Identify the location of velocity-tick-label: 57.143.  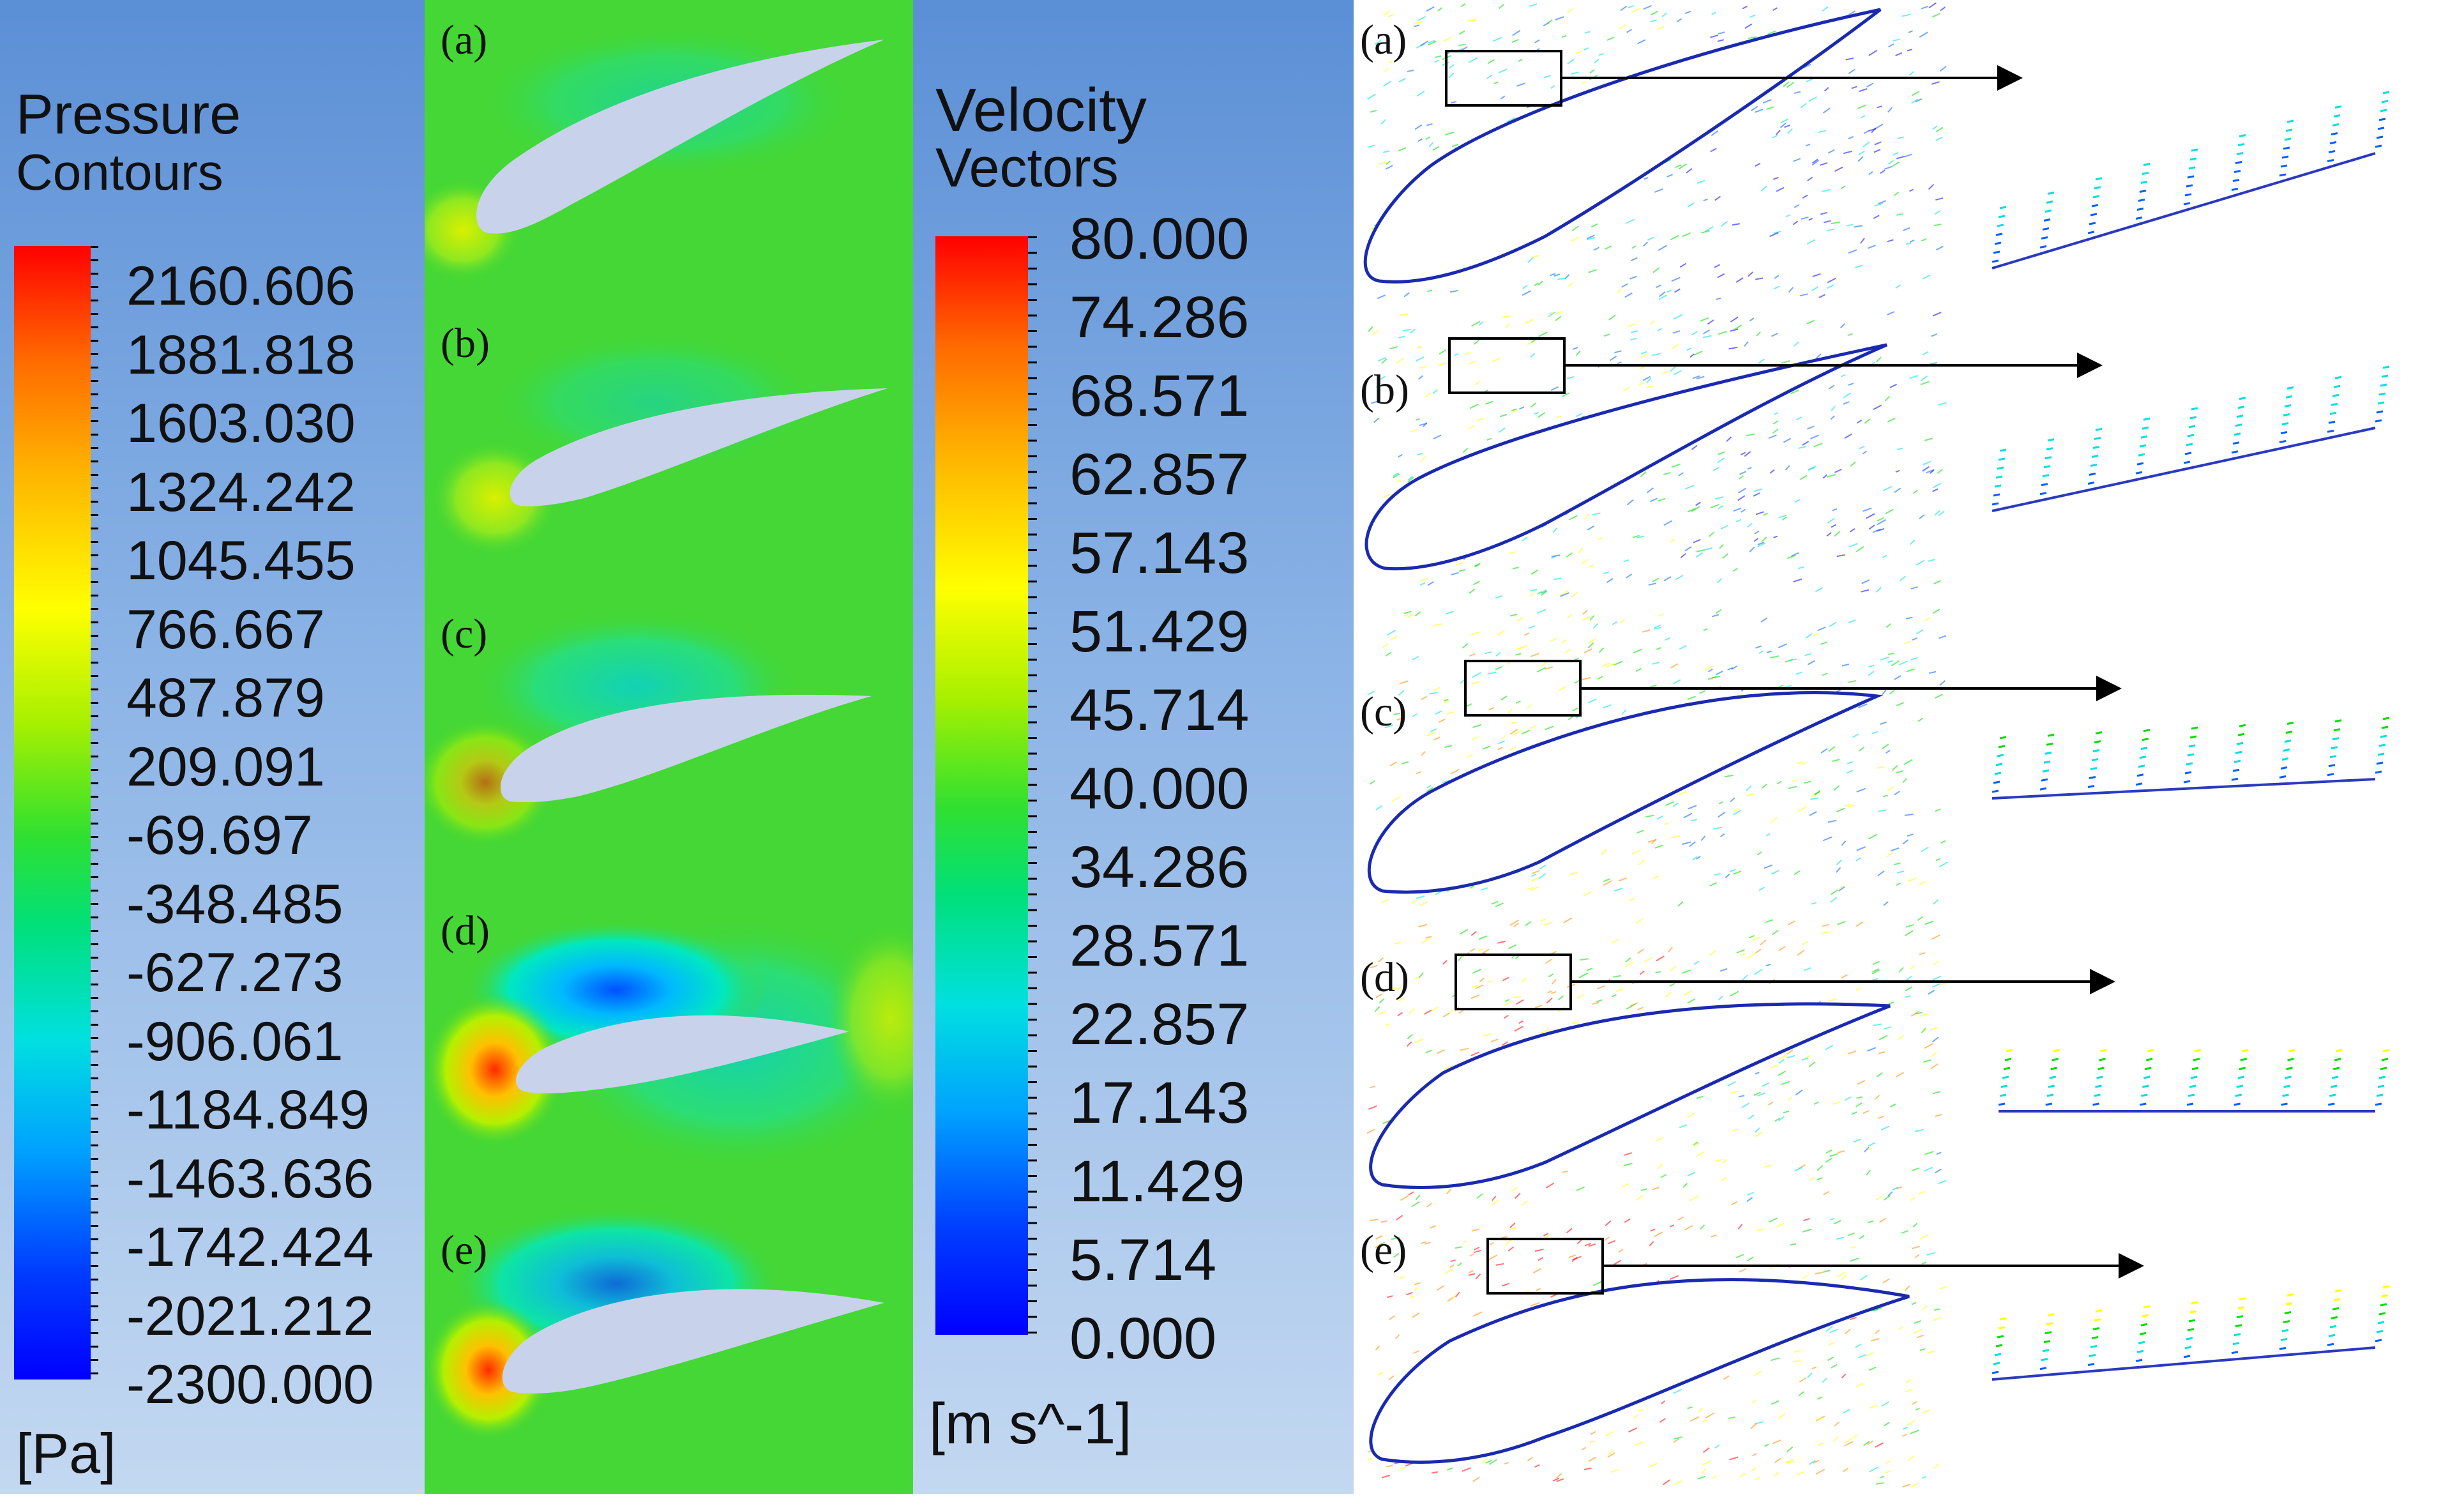
(1159, 553).